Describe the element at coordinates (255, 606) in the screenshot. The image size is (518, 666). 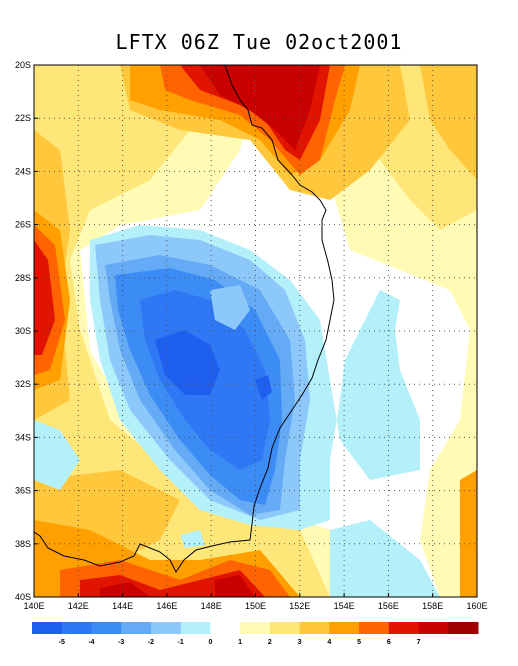
I see `lon-label: 150E` at that location.